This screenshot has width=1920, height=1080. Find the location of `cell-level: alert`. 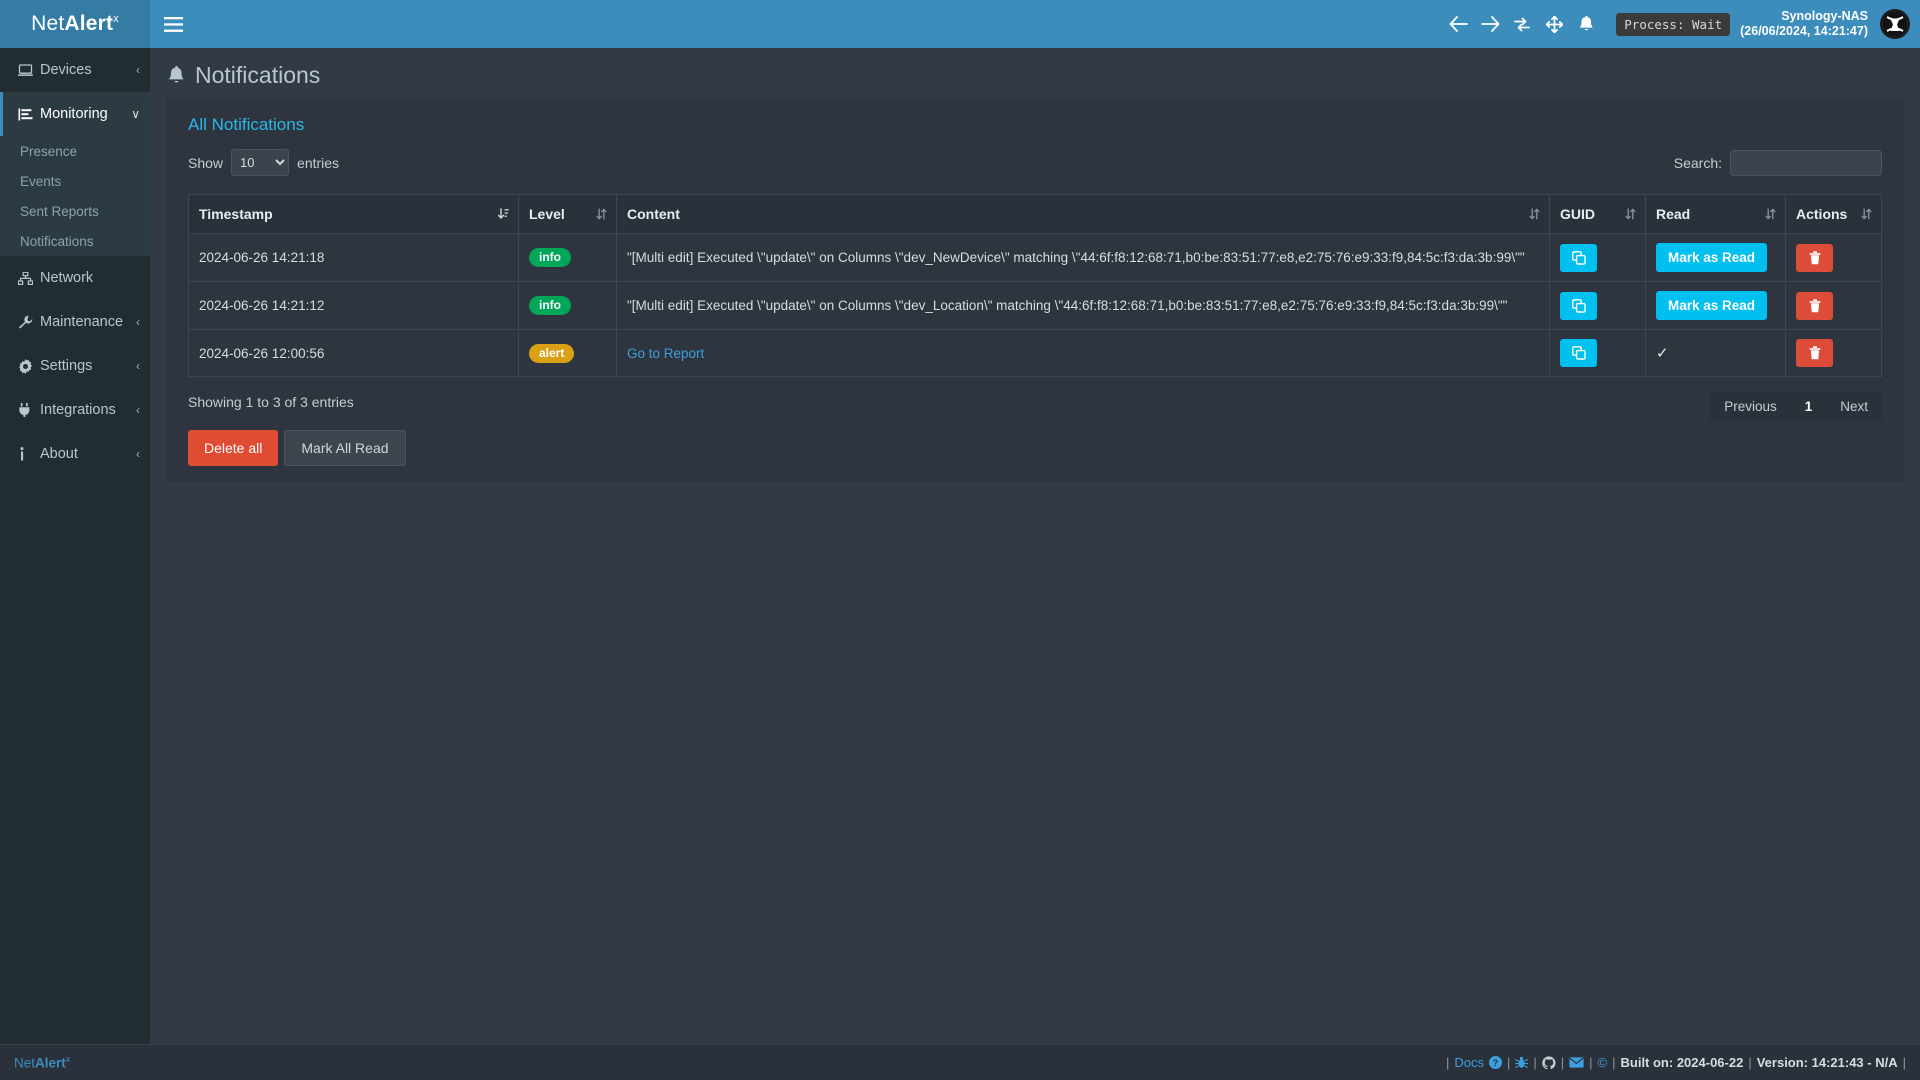

cell-level: alert is located at coordinates (567, 353).